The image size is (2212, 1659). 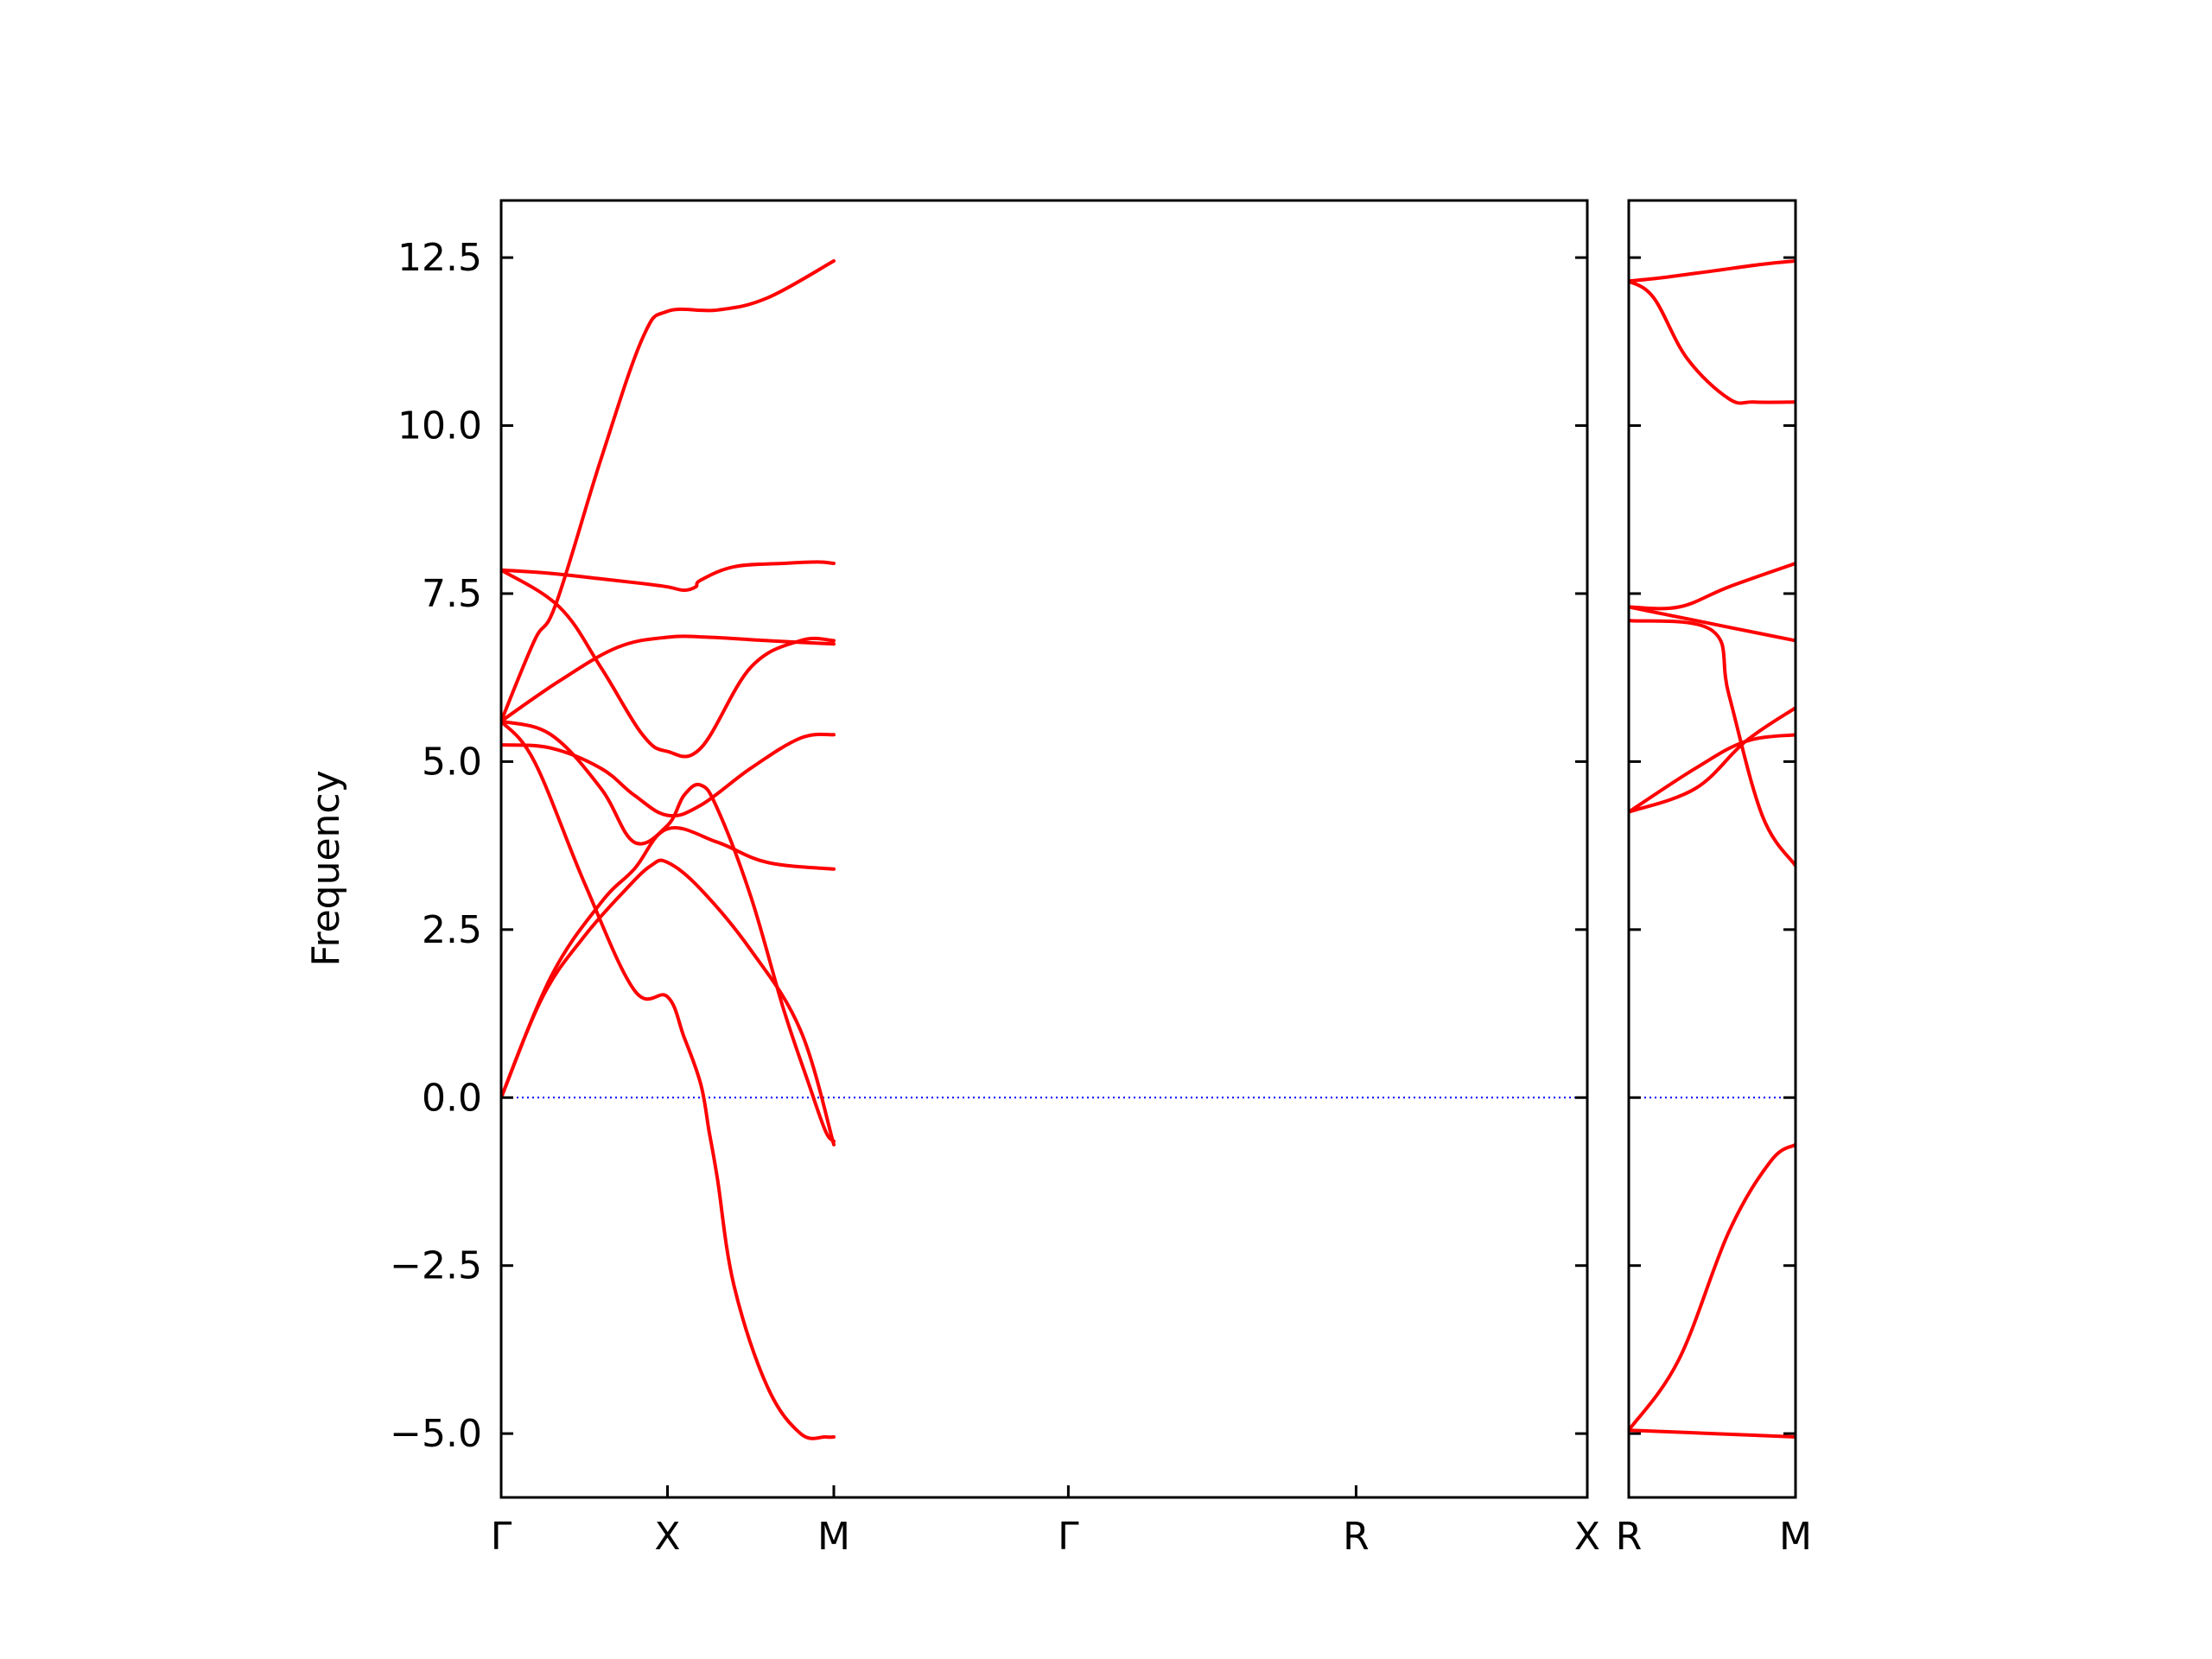 I want to click on y-tick-label: 7.5, so click(x=452, y=594).